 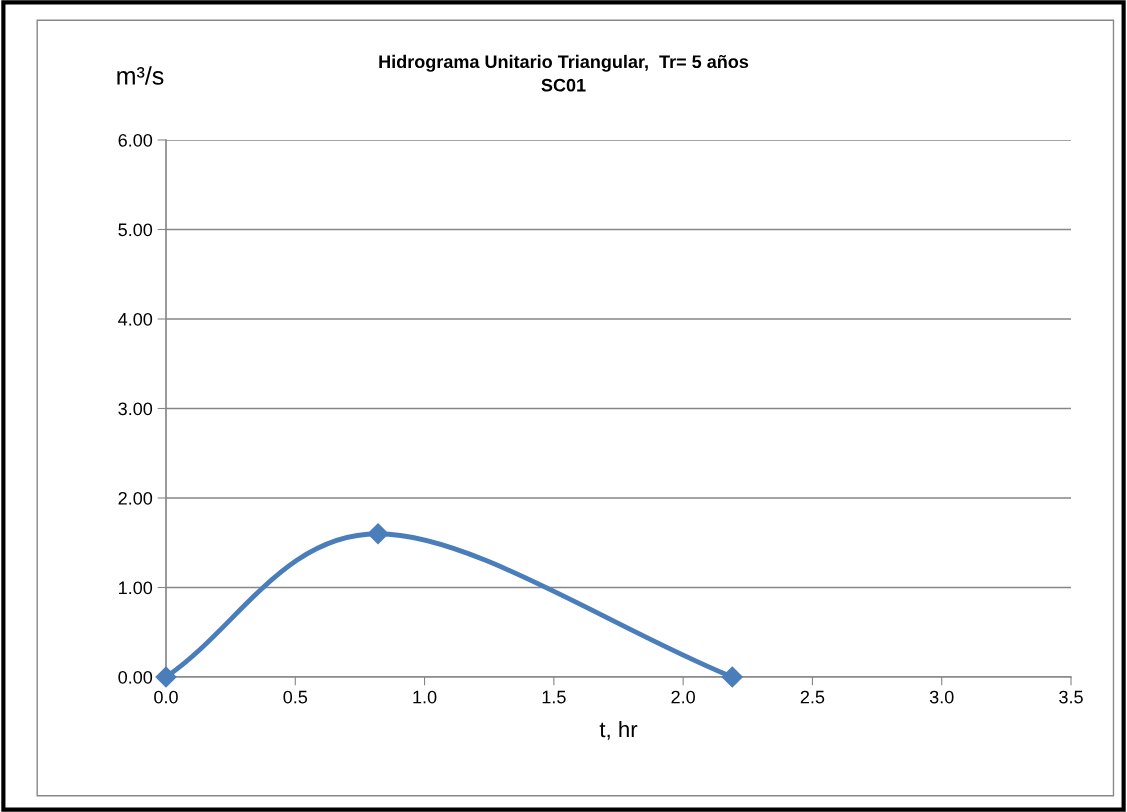 I want to click on x-tick-label: 3.0, so click(x=941, y=697).